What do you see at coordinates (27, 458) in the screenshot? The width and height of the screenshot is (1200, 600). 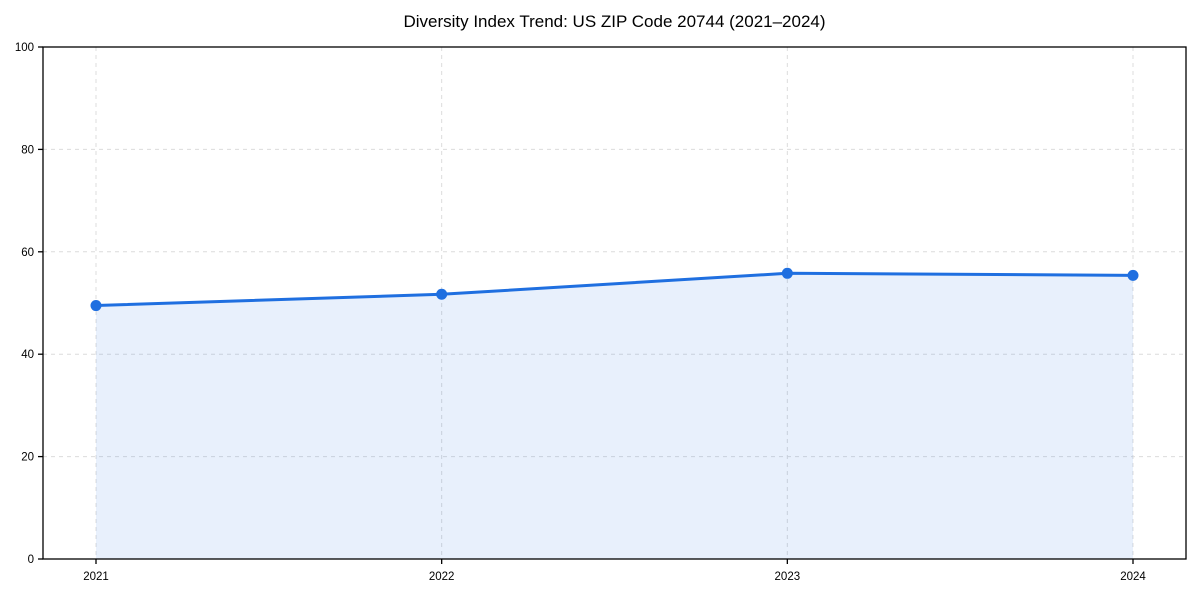 I see `y-tick-label-20: 20` at bounding box center [27, 458].